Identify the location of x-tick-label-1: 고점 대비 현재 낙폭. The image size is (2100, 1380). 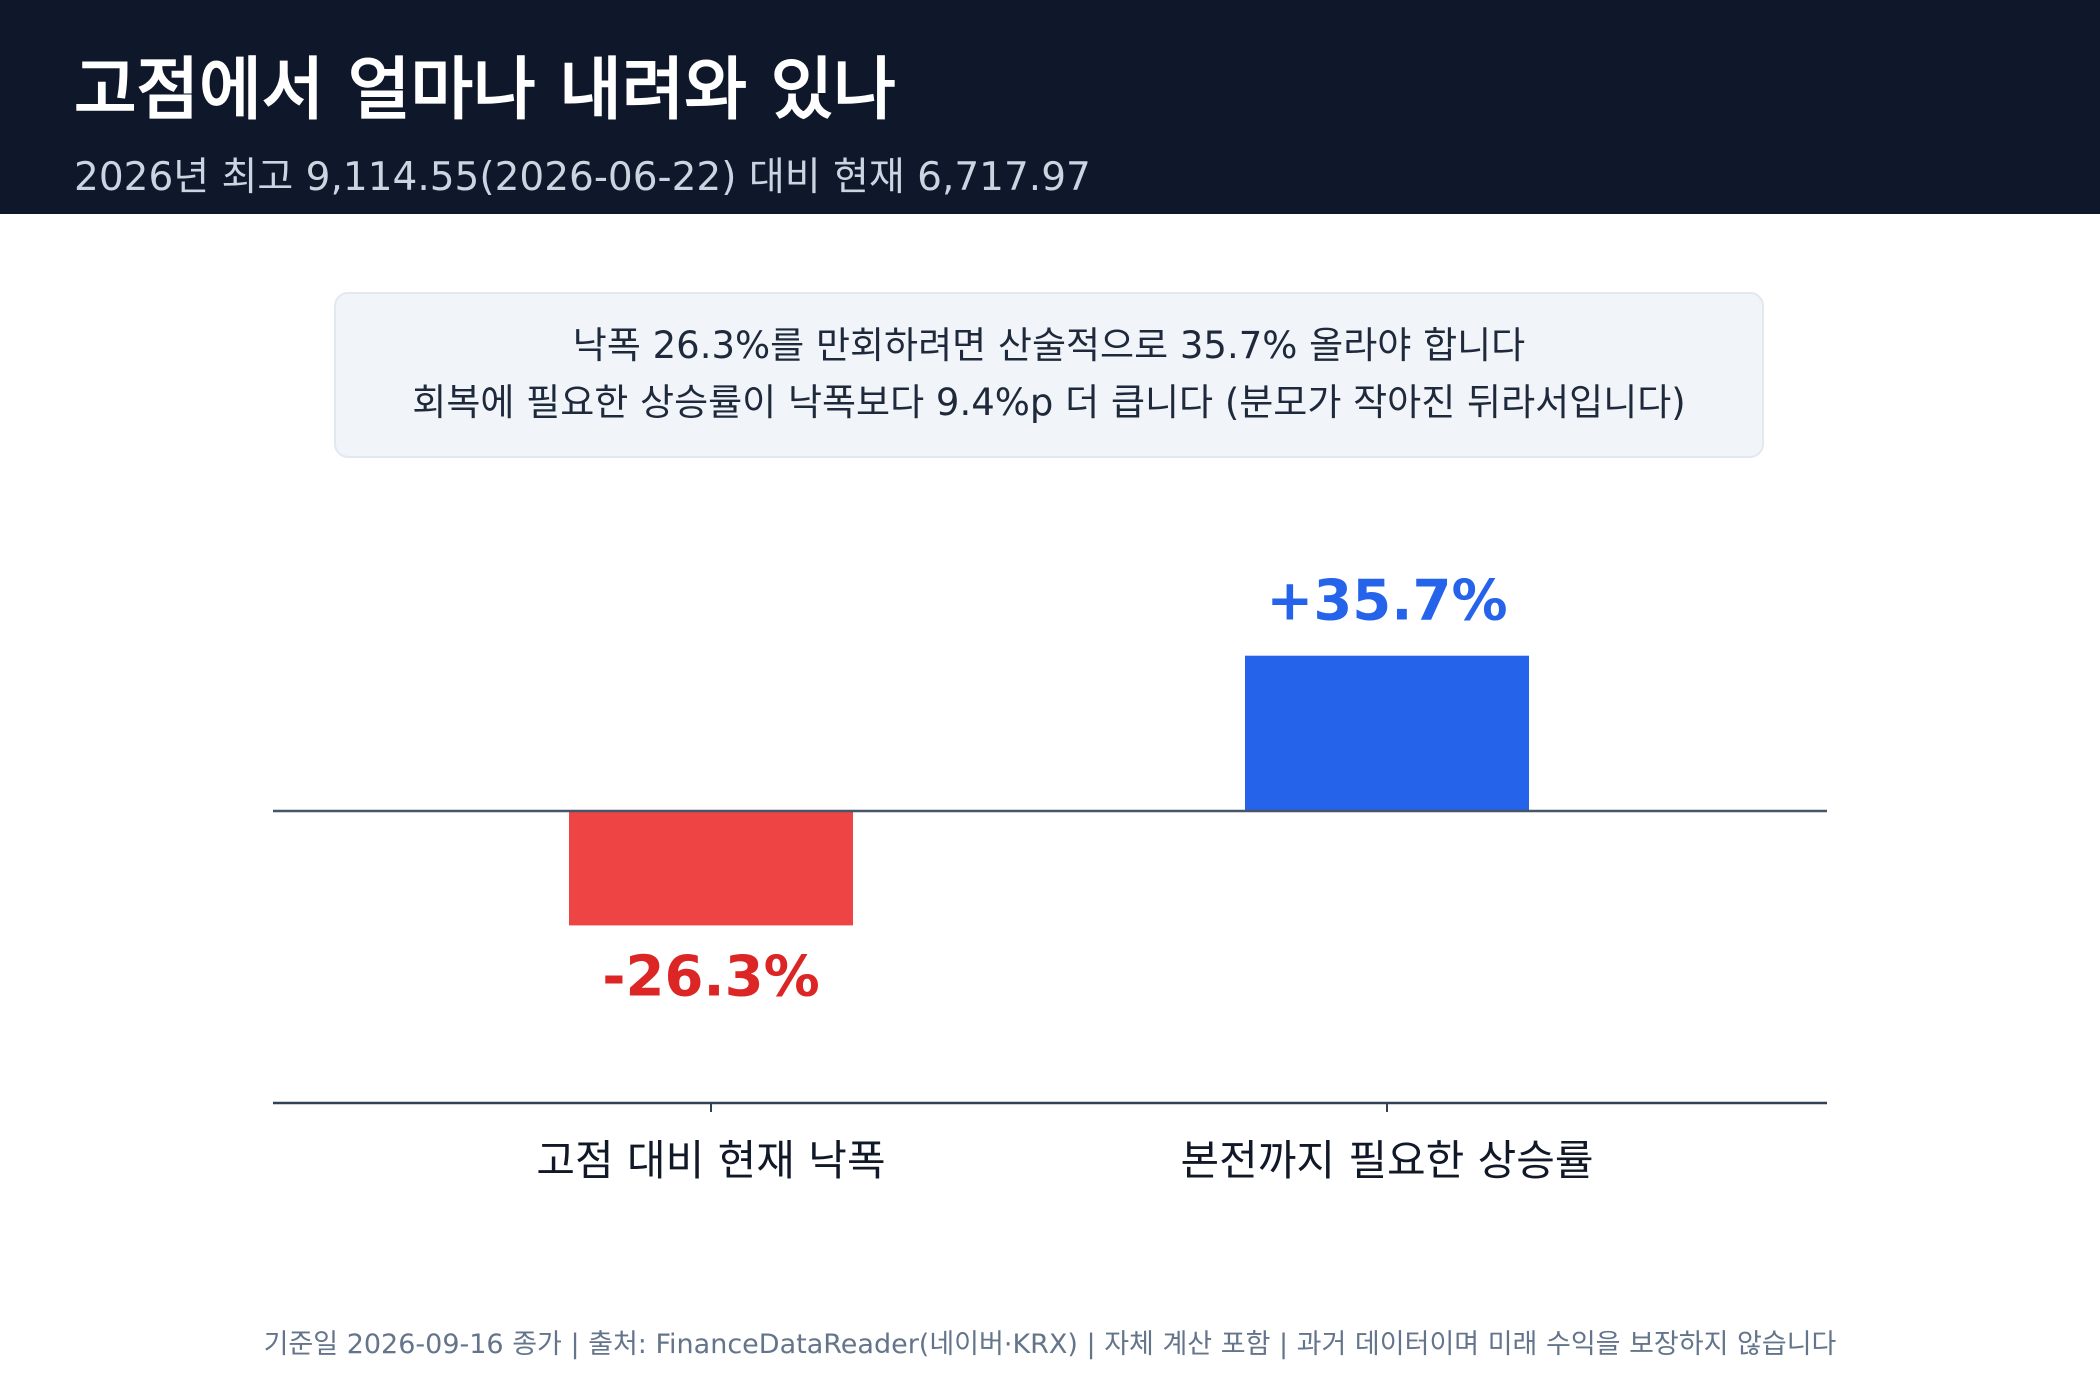
(710, 1160).